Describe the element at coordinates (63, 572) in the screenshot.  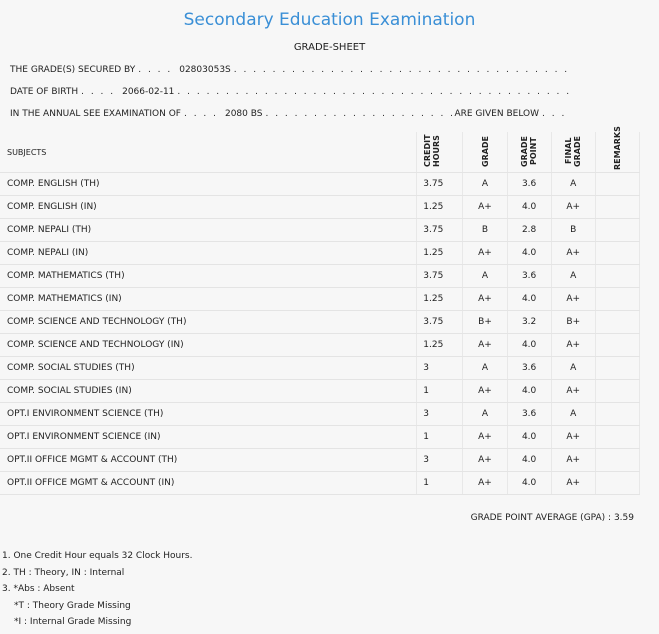
I see `note: 2. TH : Theory, IN : Internal` at that location.